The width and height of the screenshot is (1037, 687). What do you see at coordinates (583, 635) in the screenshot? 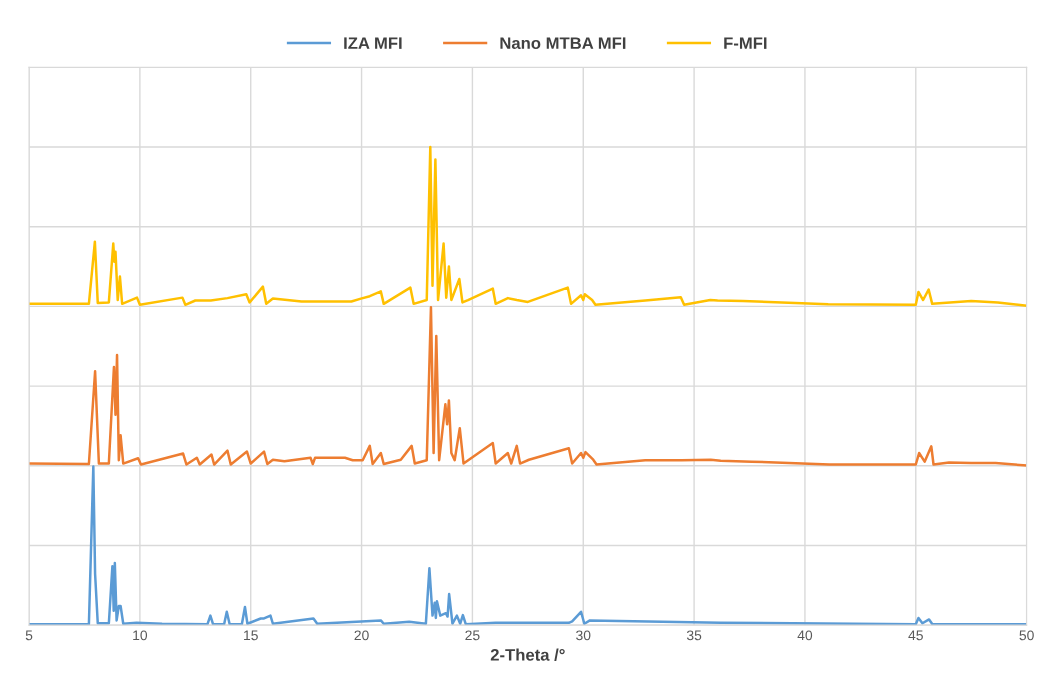
I see `x-tick-label: 30` at bounding box center [583, 635].